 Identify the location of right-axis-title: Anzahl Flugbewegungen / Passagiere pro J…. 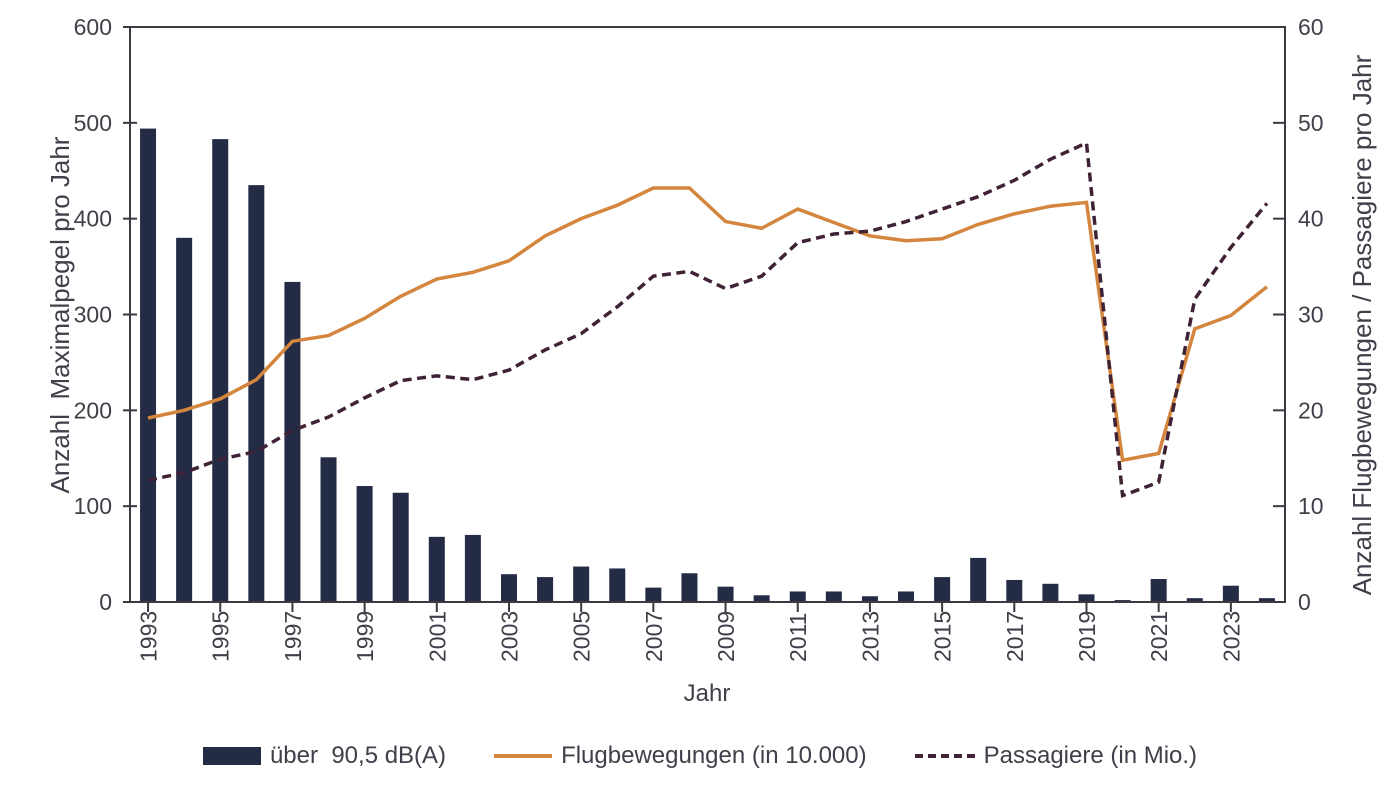
(1362, 325).